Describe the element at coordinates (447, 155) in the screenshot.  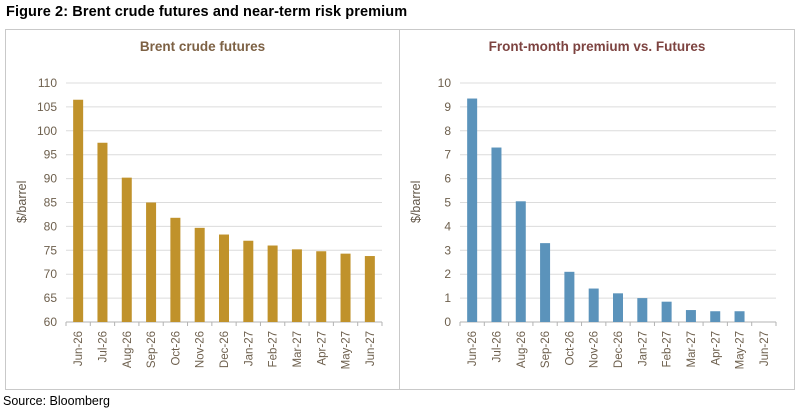
I see `y-tick-label: 7` at that location.